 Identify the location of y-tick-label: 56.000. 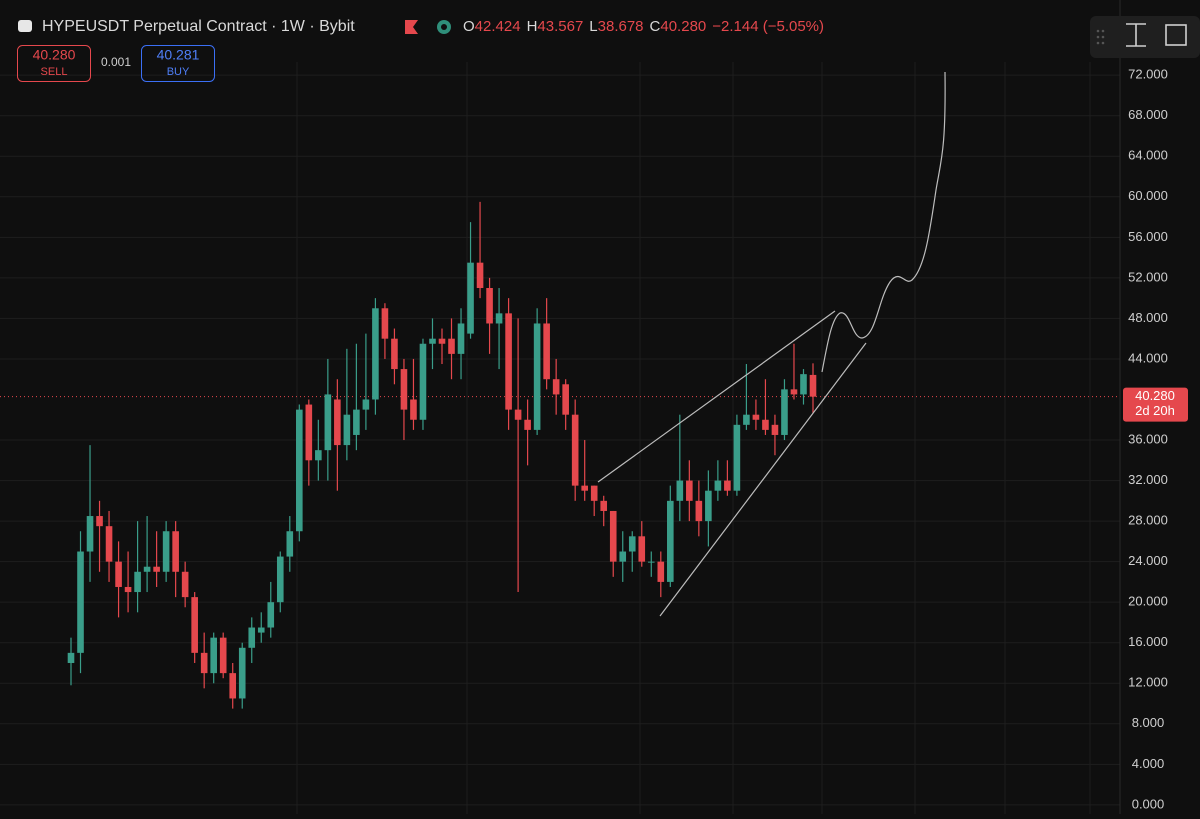
(1148, 236).